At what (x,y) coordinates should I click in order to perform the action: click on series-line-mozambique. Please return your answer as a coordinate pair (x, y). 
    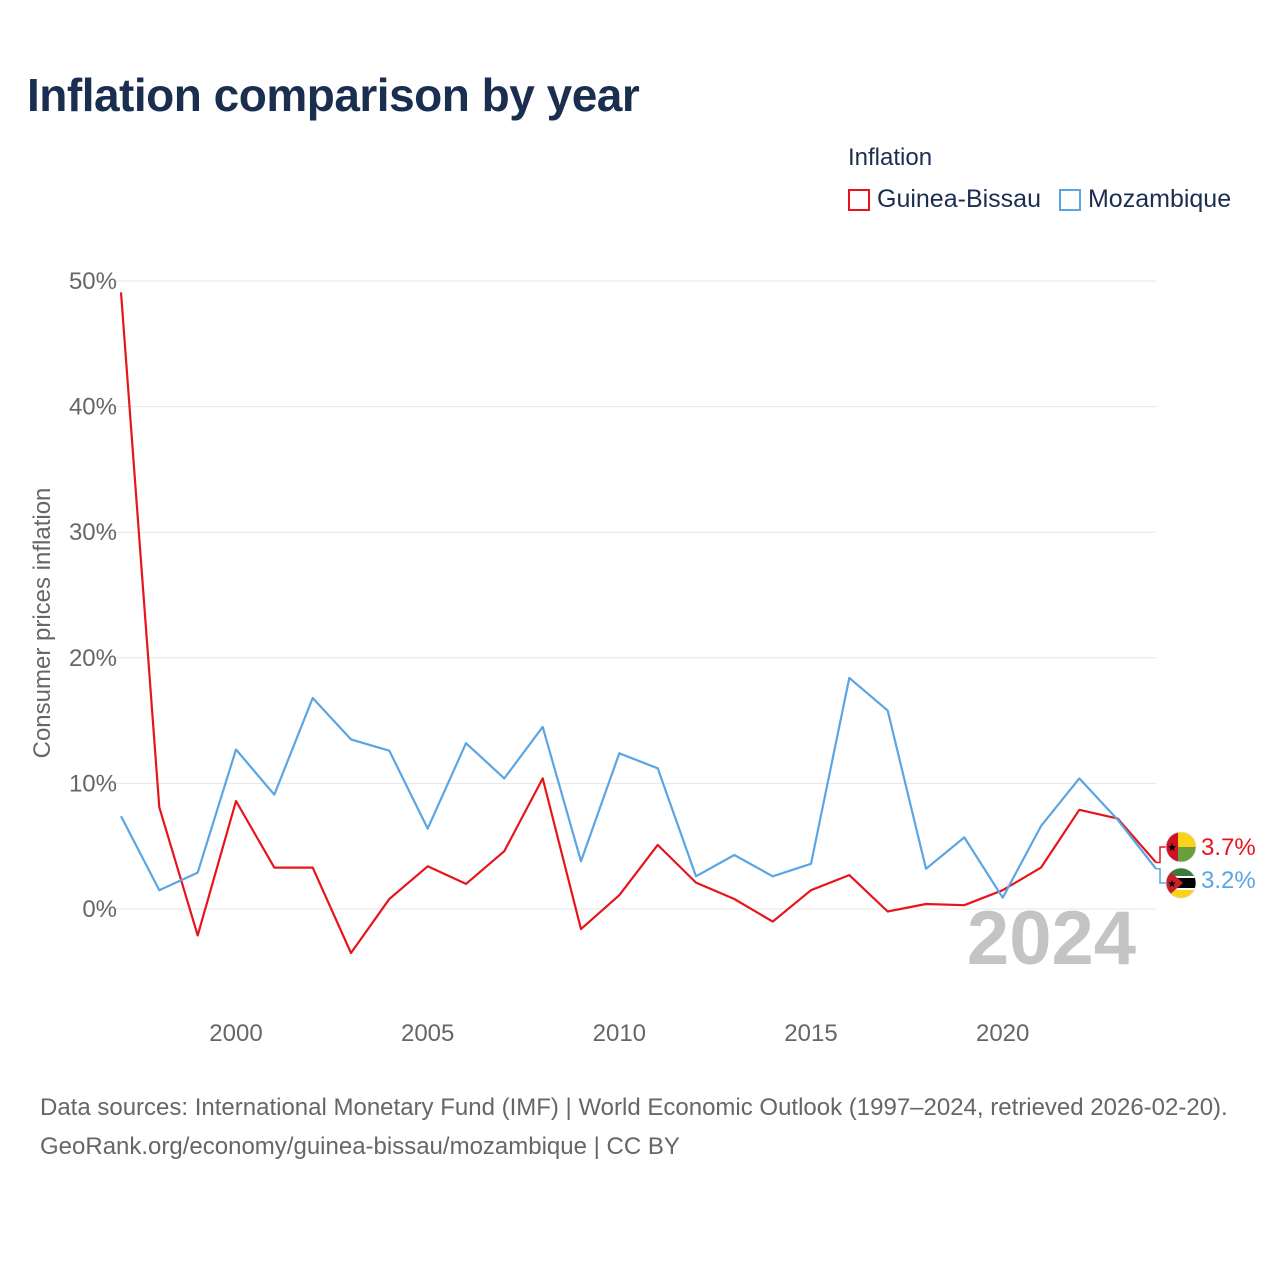
    Looking at the image, I should click on (638, 787).